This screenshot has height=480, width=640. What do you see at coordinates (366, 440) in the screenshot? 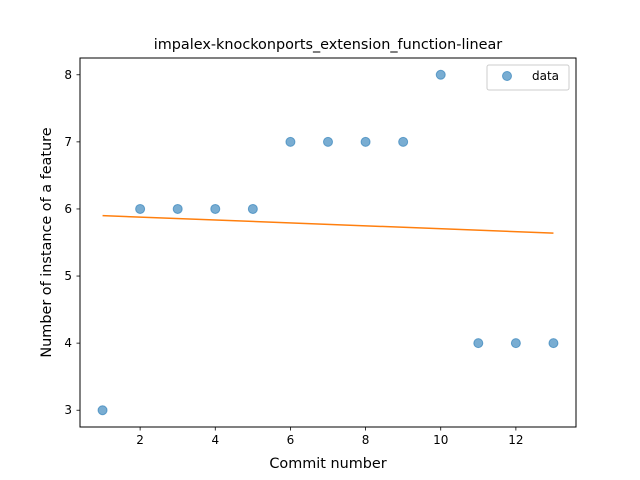
I see `x-tick-label: 8` at bounding box center [366, 440].